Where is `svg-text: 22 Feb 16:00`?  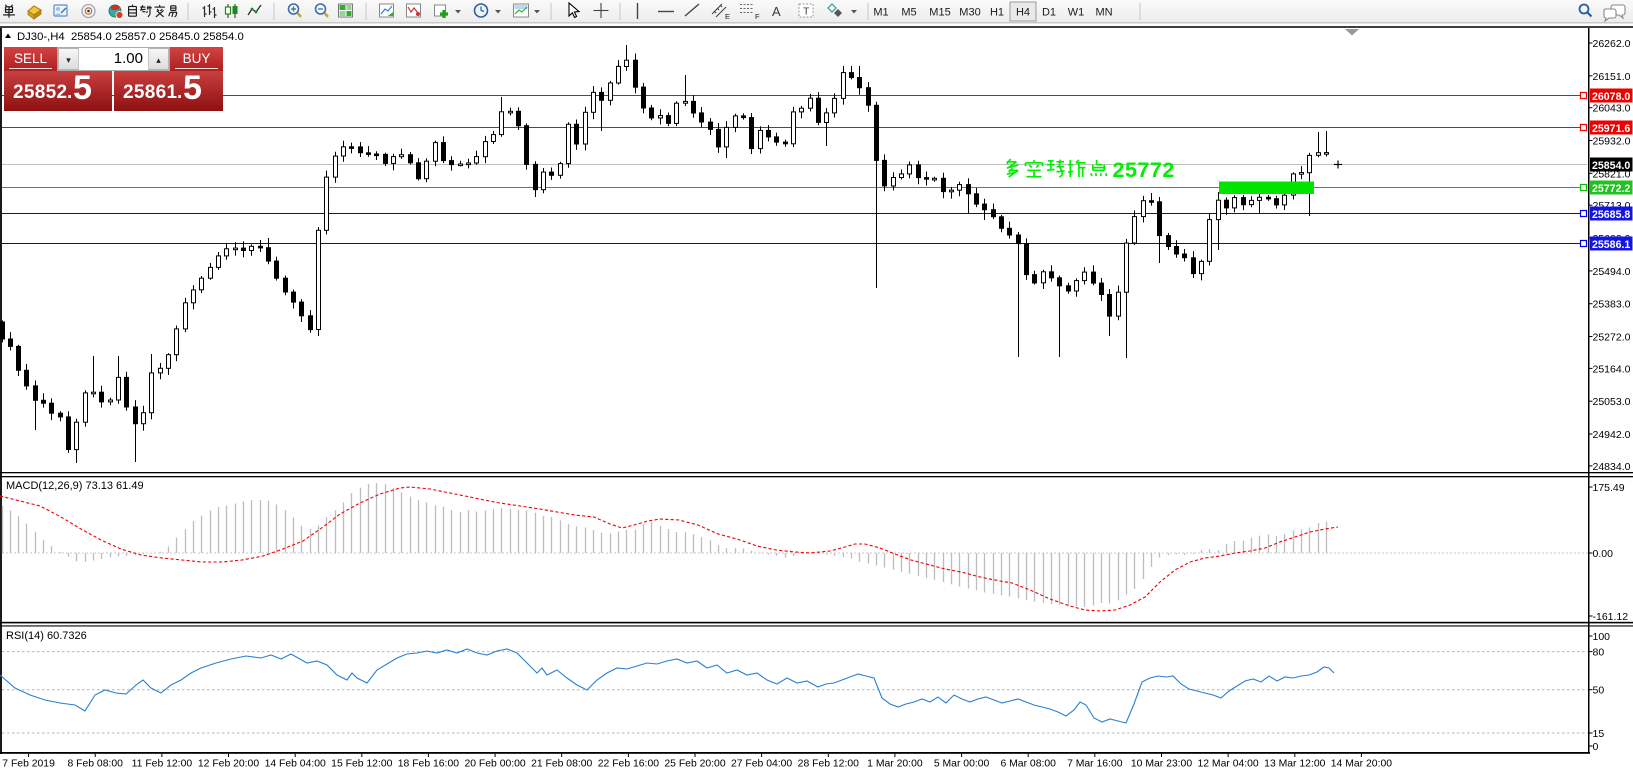
svg-text: 22 Feb 16:00 is located at coordinates (628, 764).